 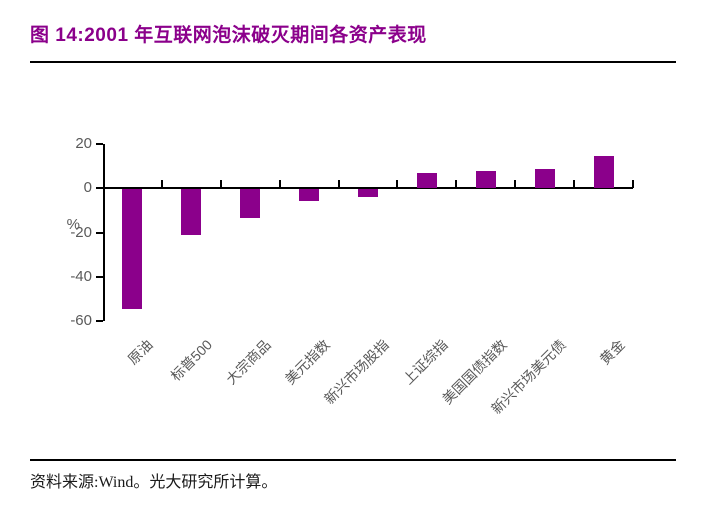 What do you see at coordinates (353, 62) in the screenshot?
I see `title-divider` at bounding box center [353, 62].